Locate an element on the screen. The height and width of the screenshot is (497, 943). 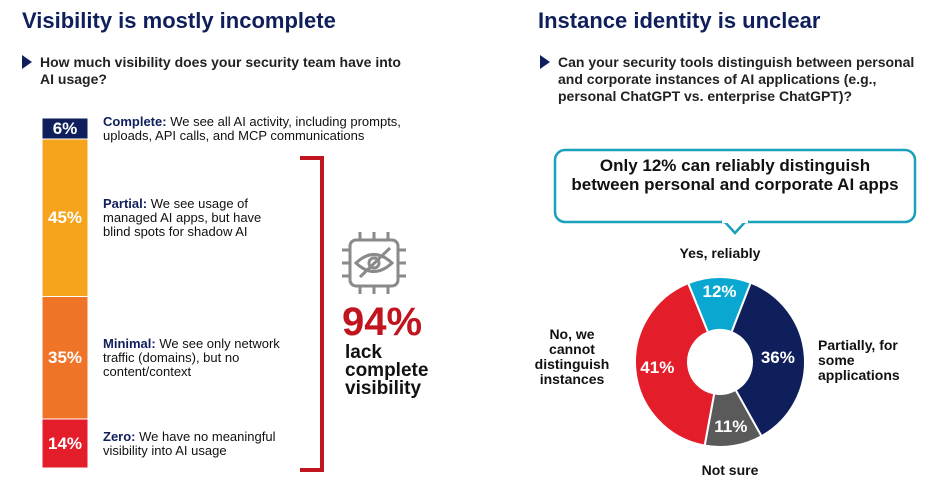
value-label: 11% is located at coordinates (731, 427).